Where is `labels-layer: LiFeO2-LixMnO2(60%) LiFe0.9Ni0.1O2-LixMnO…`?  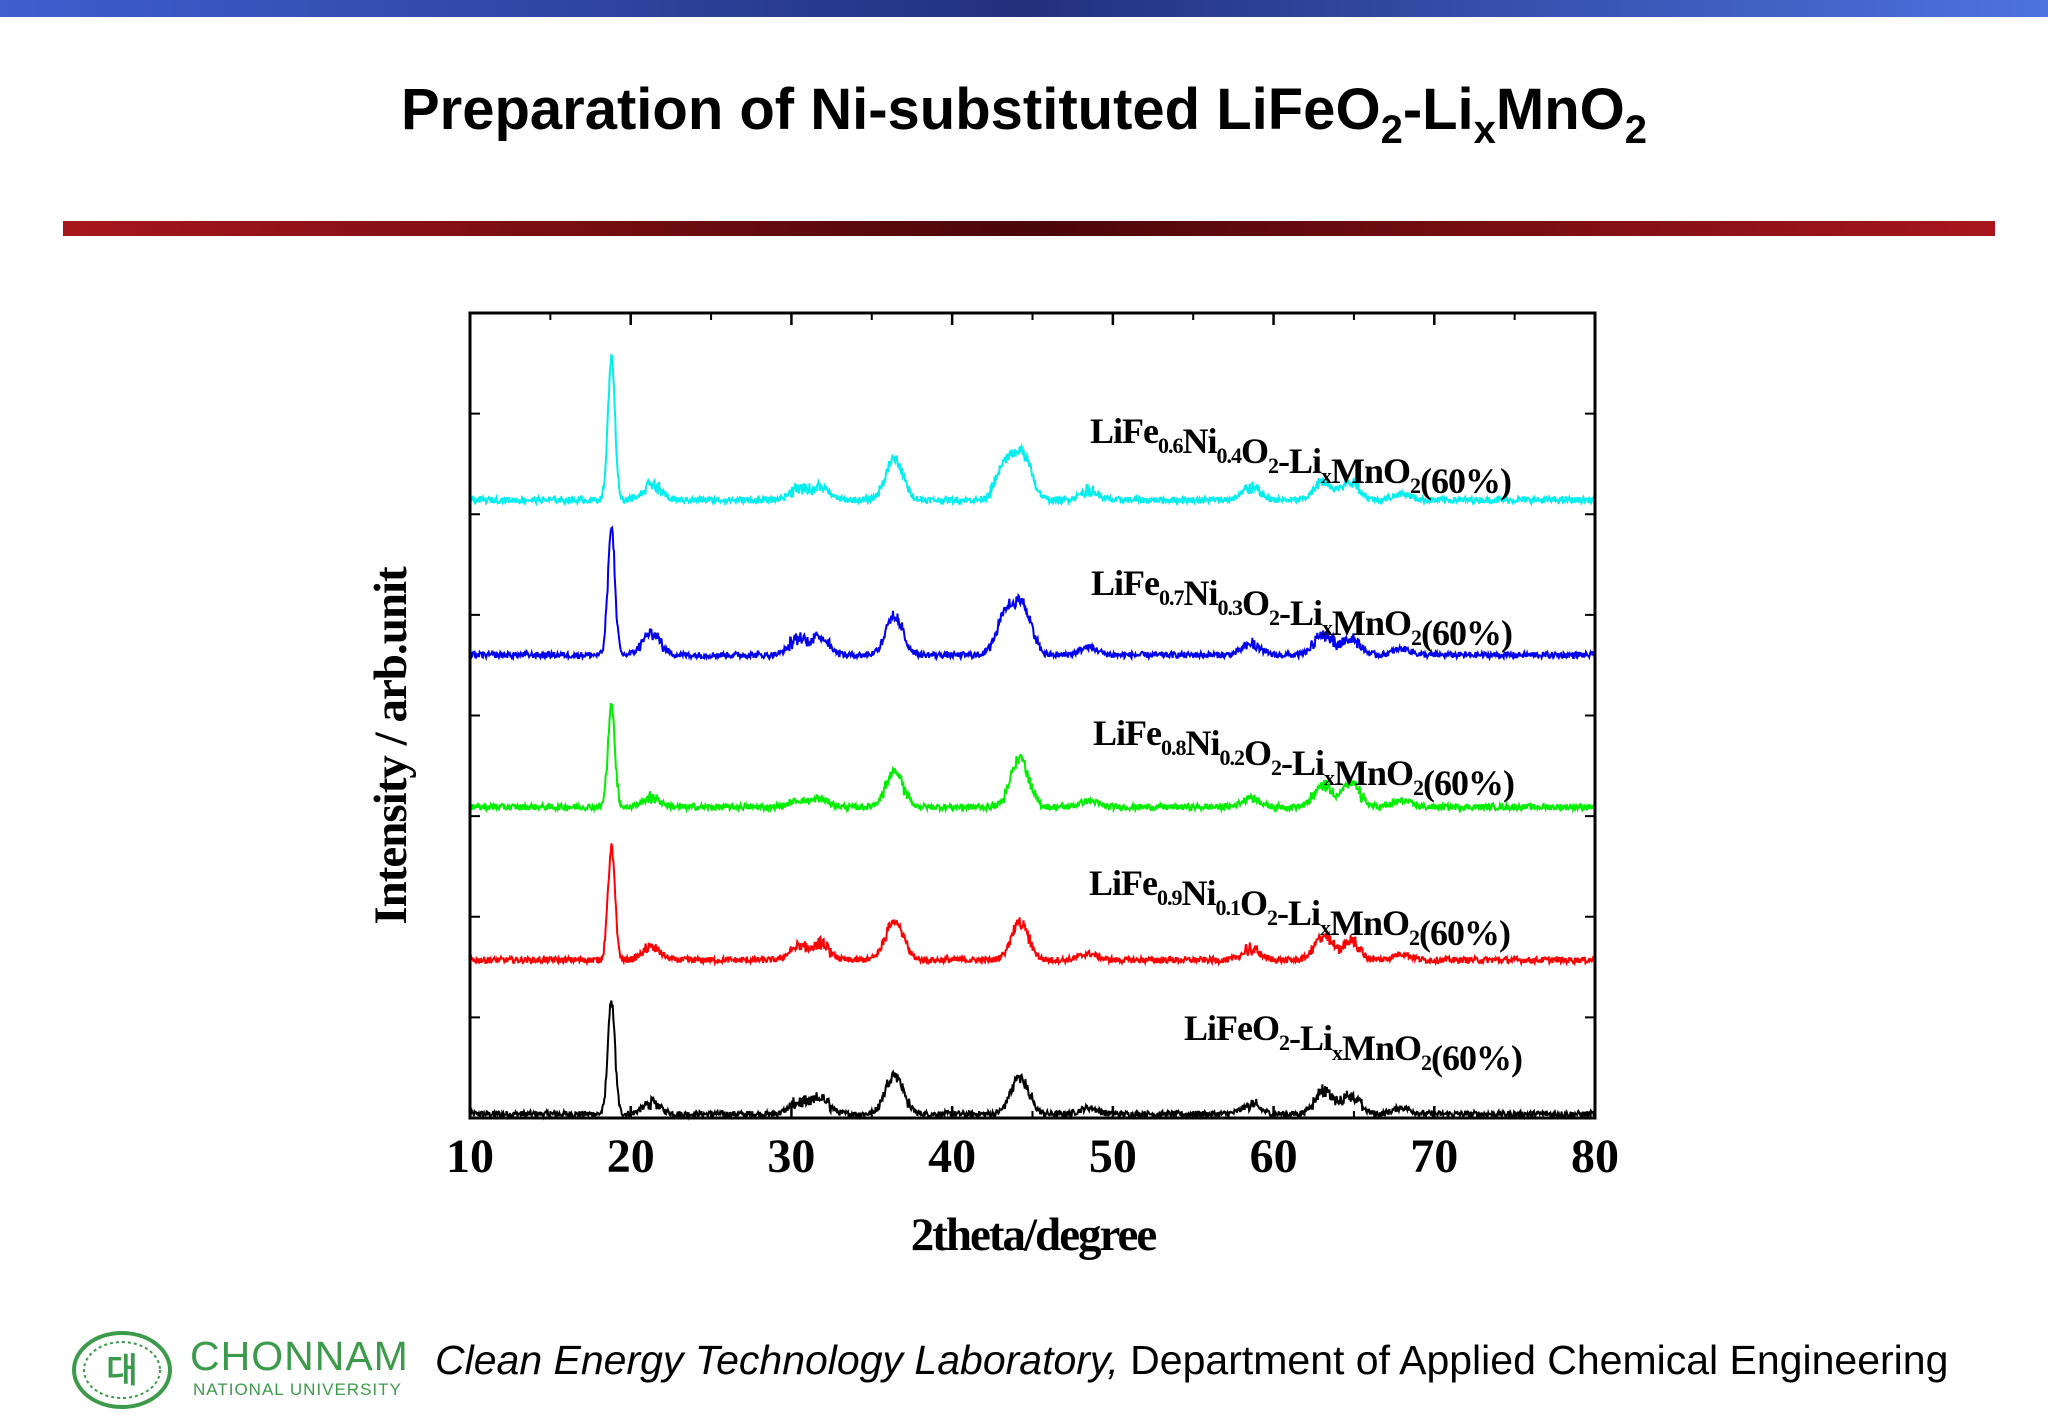
labels-layer: LiFeO2-LixMnO2(60%) LiFe0.9Ni0.1O2-LixMnO… is located at coordinates (1306, 744).